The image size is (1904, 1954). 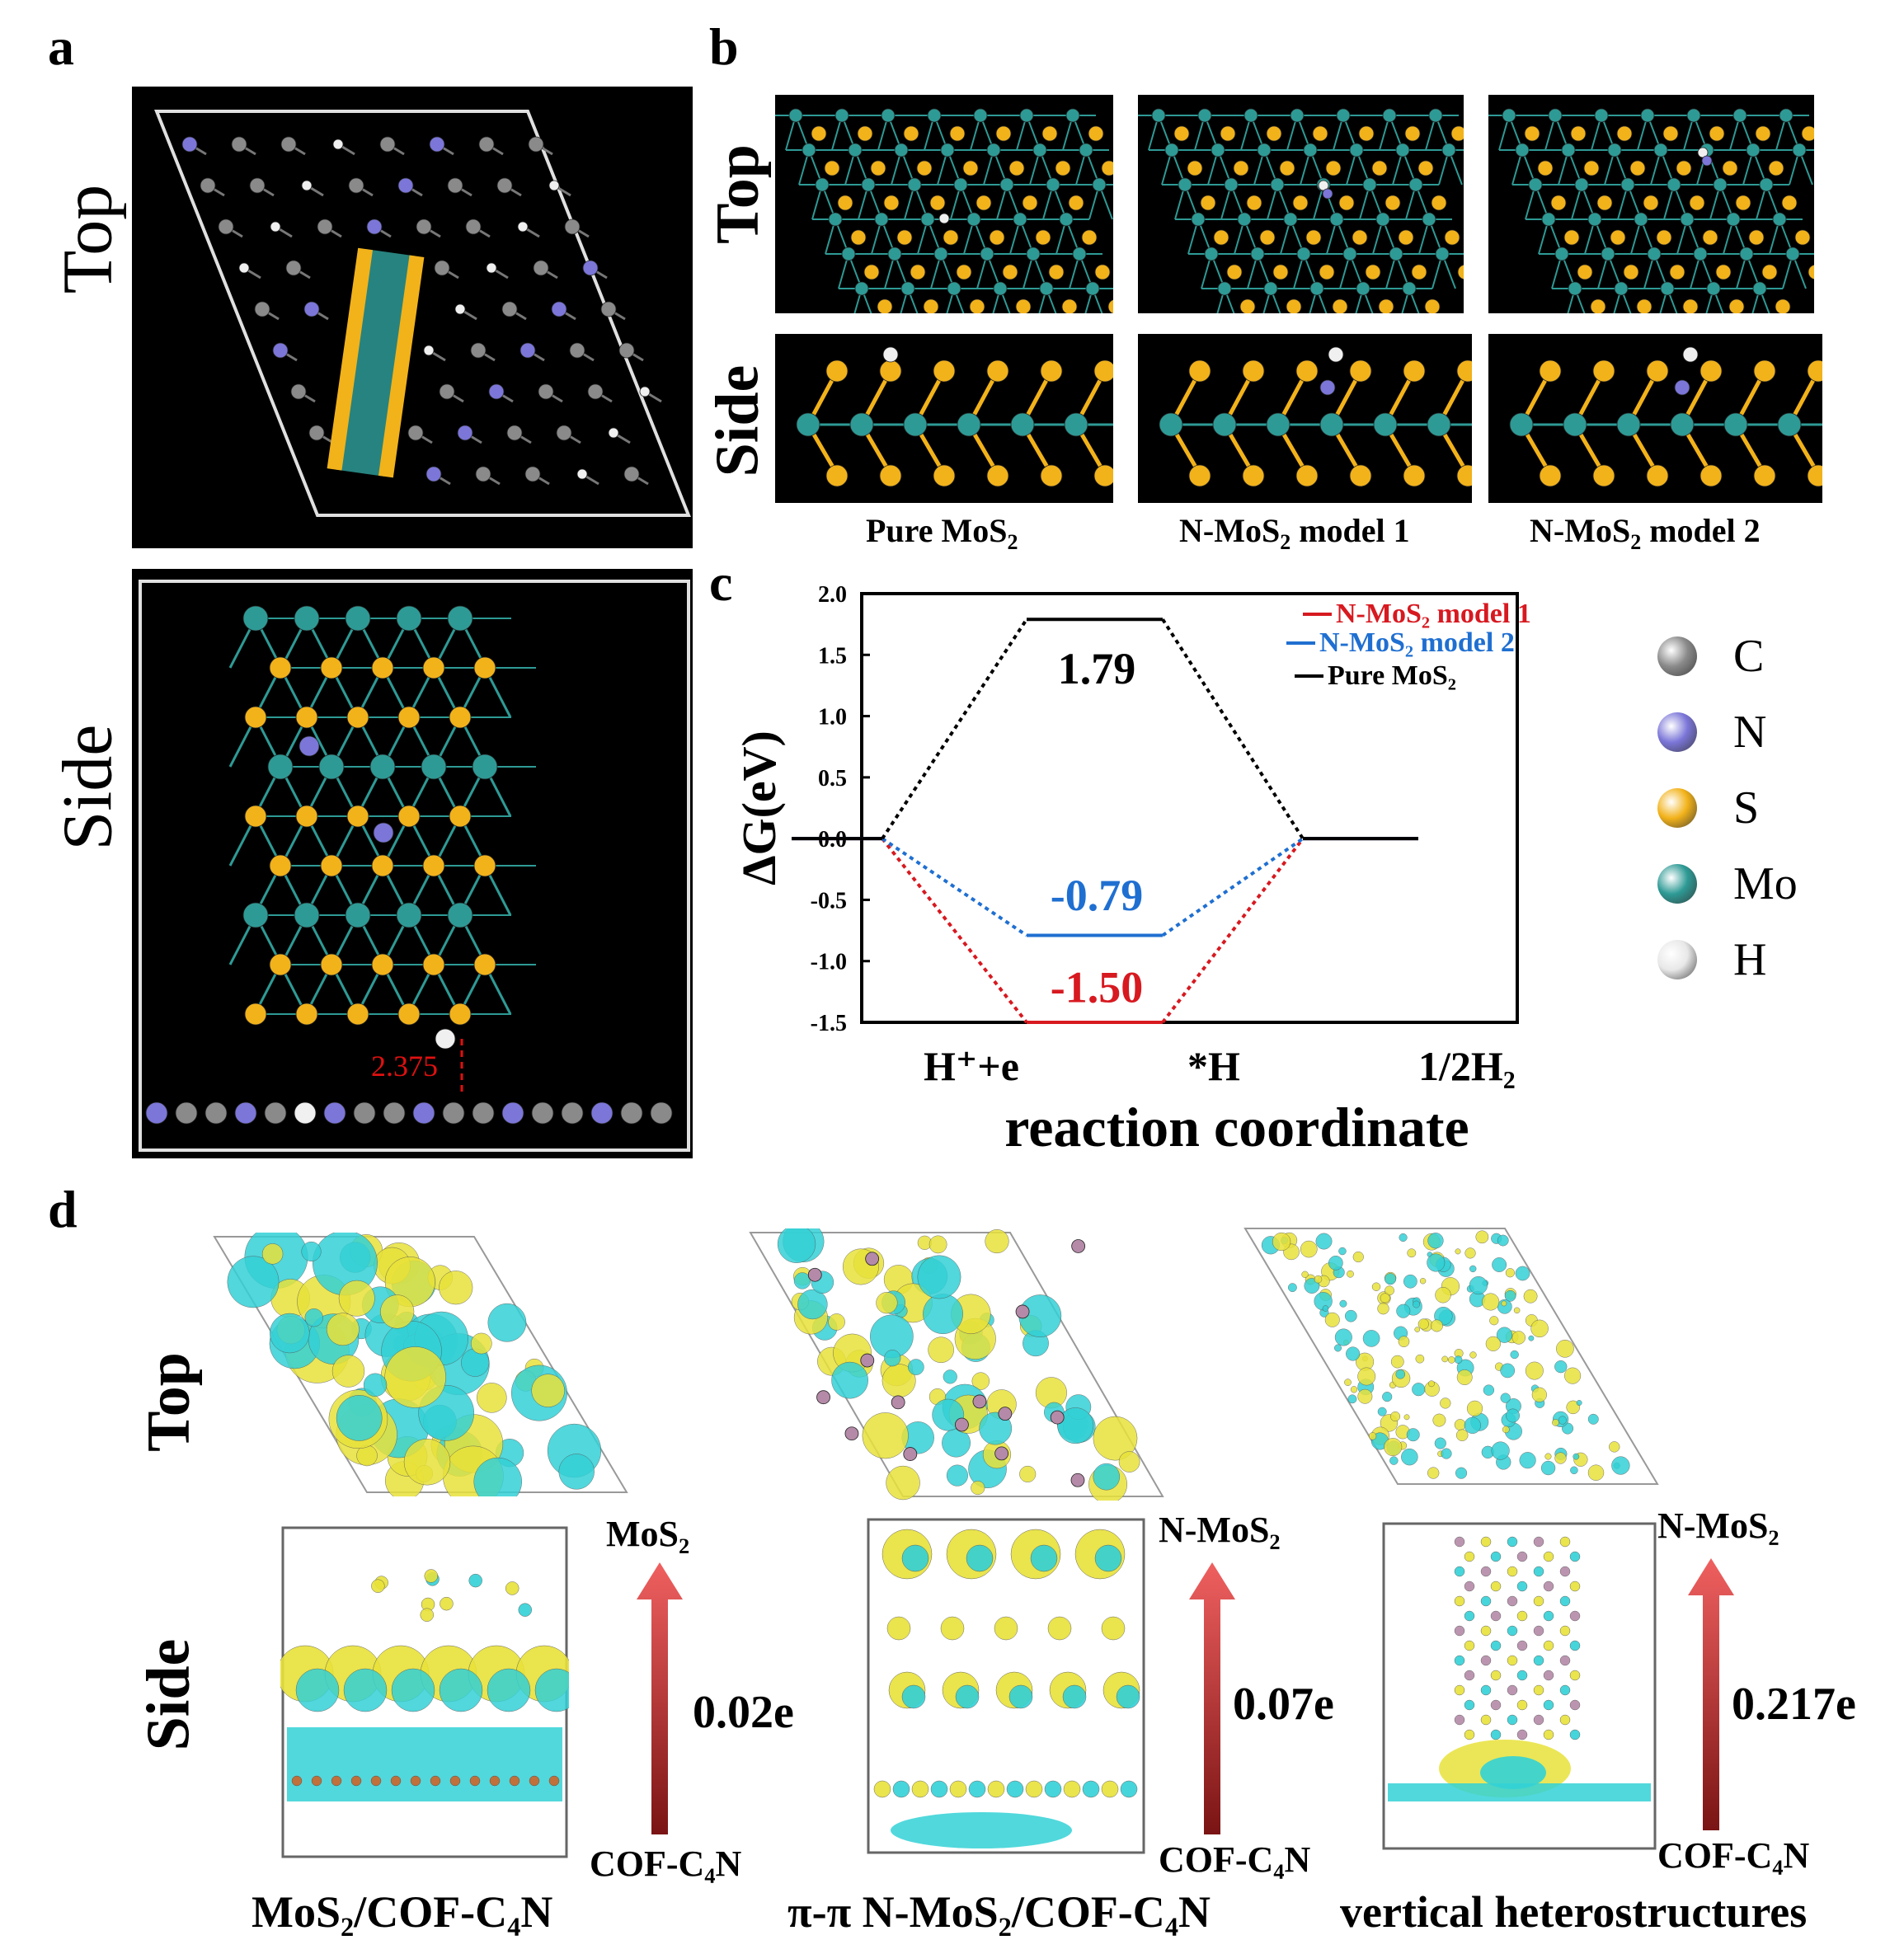 What do you see at coordinates (1189, 808) in the screenshot?
I see `plot-frame` at bounding box center [1189, 808].